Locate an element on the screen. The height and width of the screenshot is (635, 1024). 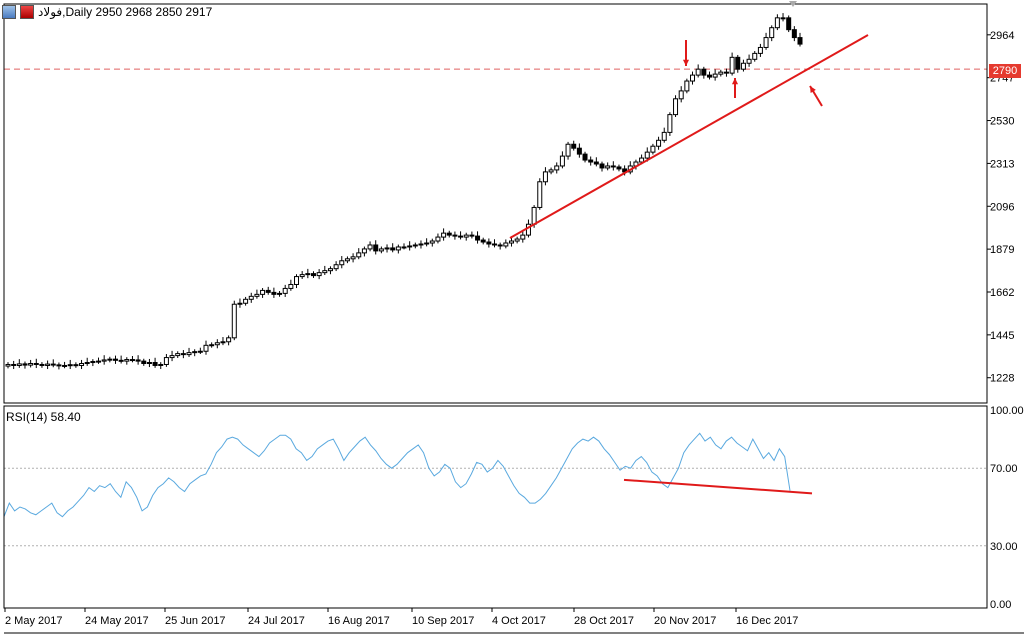
window-icon-alt is located at coordinates (27, 12).